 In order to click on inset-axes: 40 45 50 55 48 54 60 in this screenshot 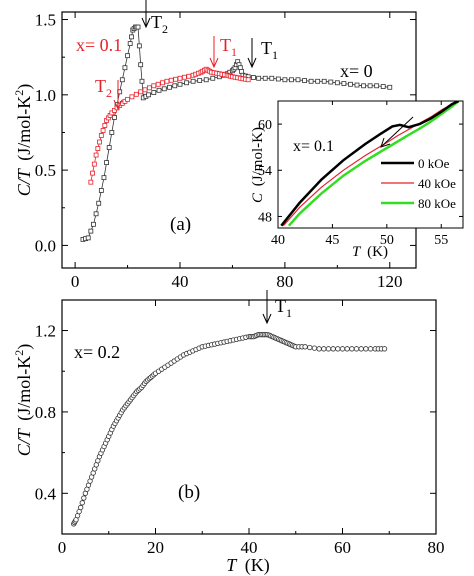, I will do `click(360, 174)`.